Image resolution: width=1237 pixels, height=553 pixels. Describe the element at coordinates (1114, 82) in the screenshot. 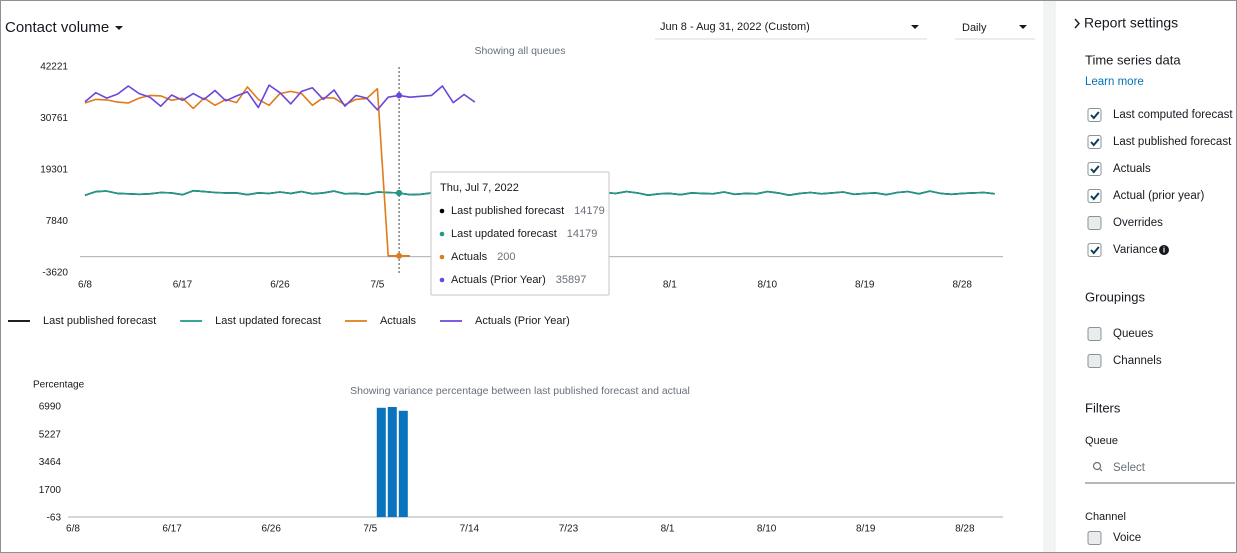

I see `learn-more-link: Learn more` at that location.